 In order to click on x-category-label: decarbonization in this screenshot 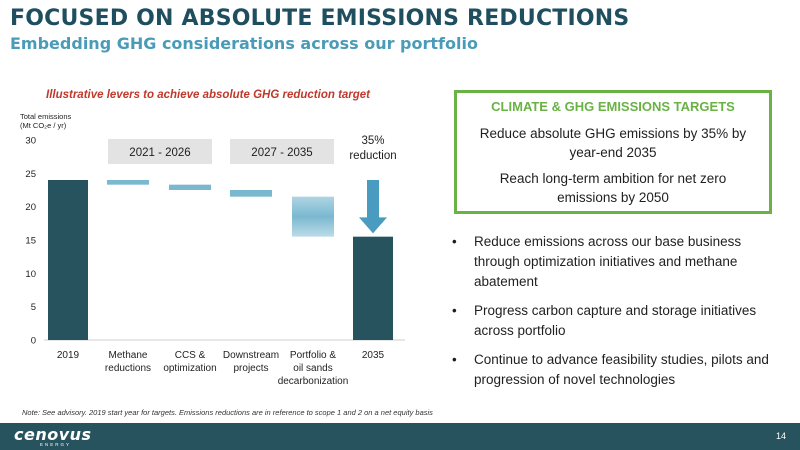, I will do `click(313, 381)`.